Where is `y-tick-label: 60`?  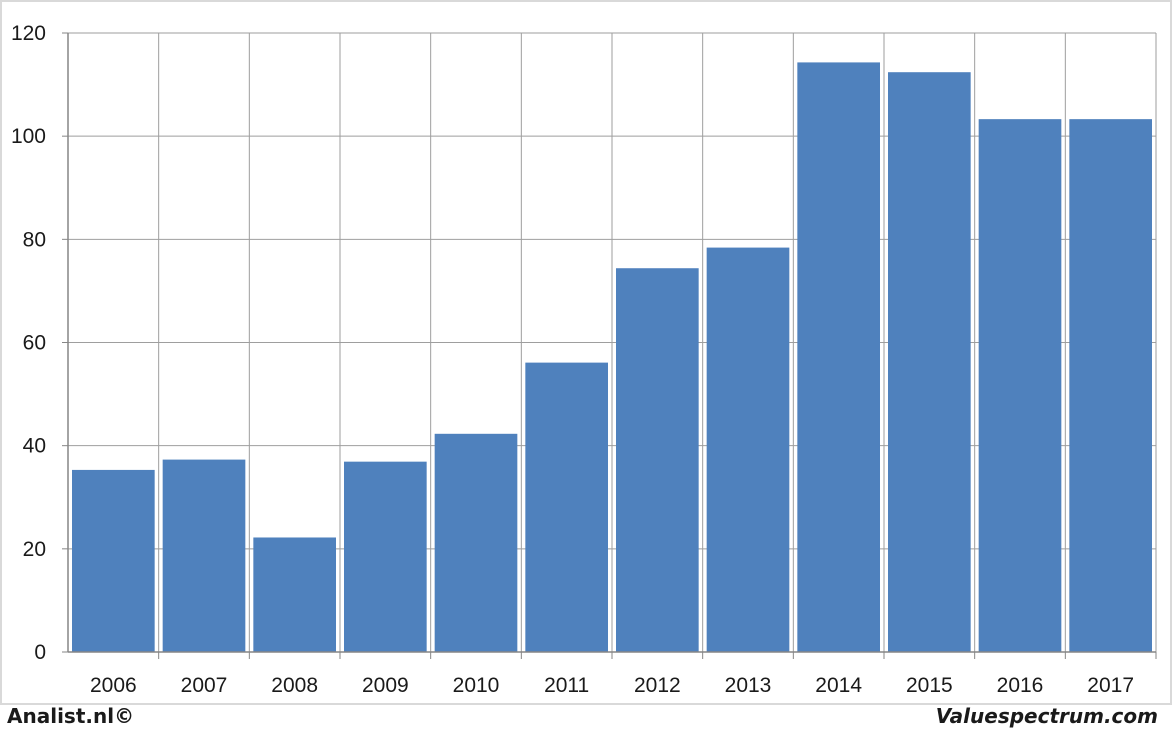
y-tick-label: 60 is located at coordinates (34, 343).